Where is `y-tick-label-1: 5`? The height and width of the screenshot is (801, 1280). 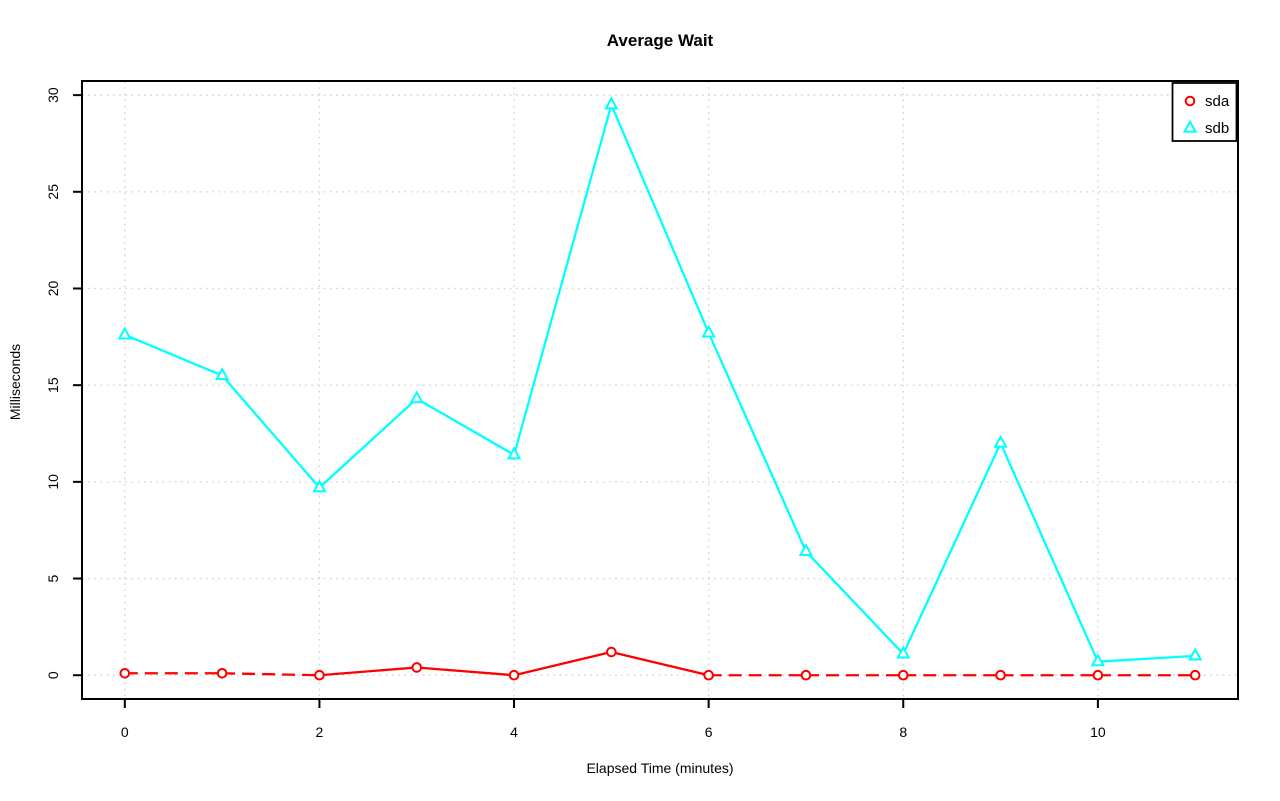 y-tick-label-1: 5 is located at coordinates (53, 578).